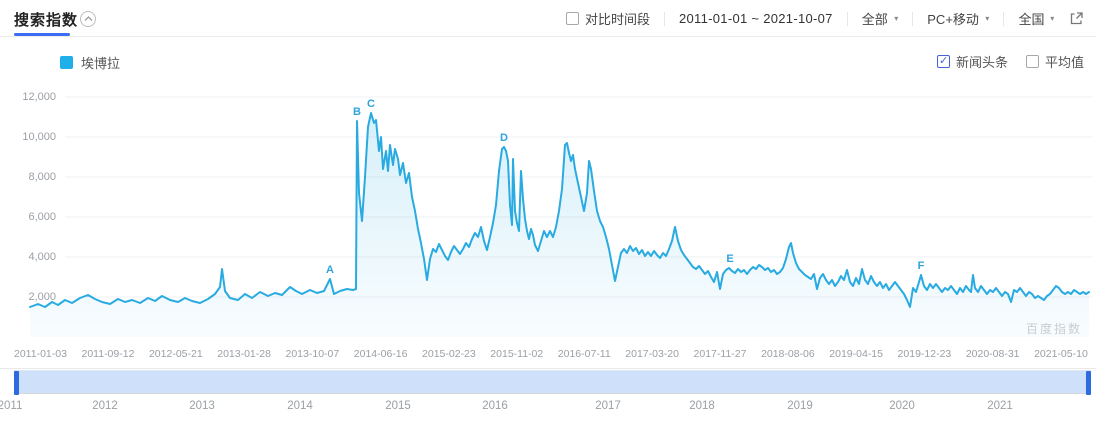 The width and height of the screenshot is (1096, 424). I want to click on year-label-2020: 2020, so click(902, 406).